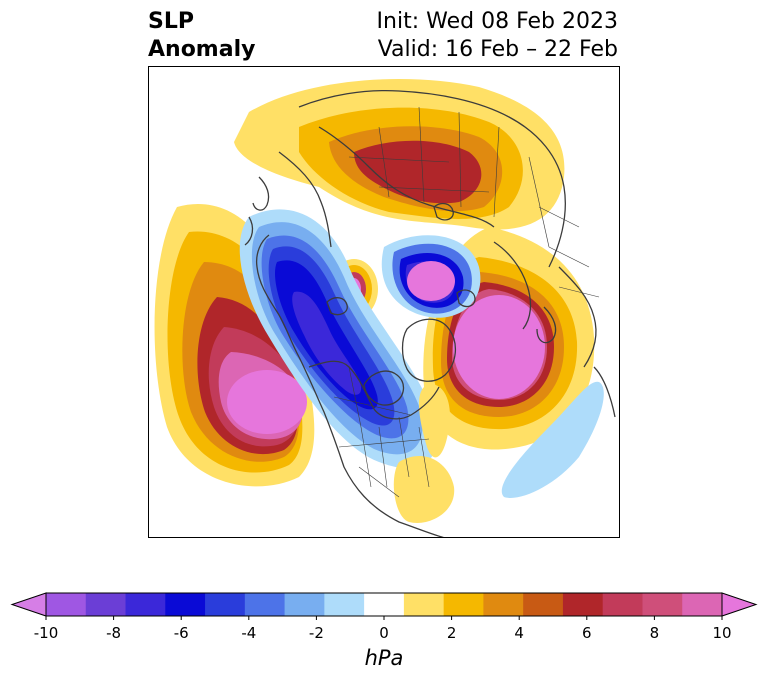 This screenshot has height=684, width=768. I want to click on atlantic-low-anomaly, so click(552, 439).